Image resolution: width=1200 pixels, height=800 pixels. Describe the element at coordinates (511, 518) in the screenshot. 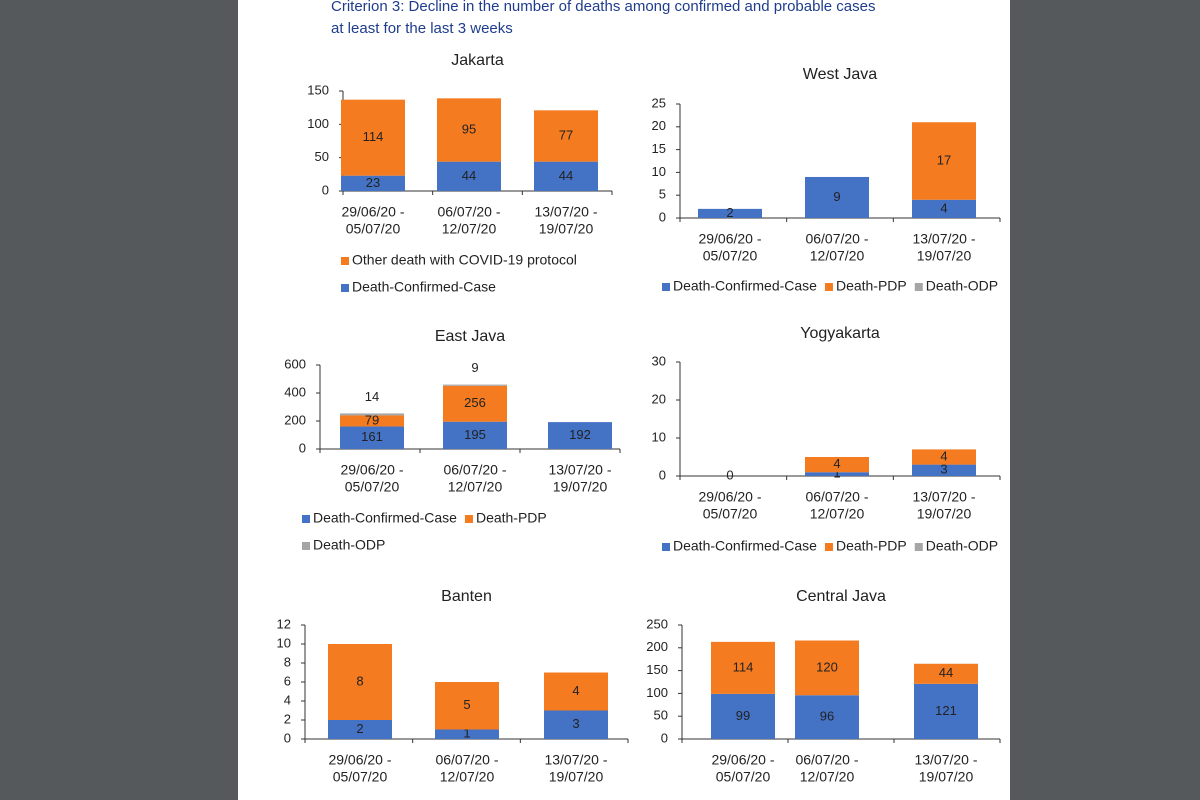

I see `legend-label: Death-PDP` at that location.